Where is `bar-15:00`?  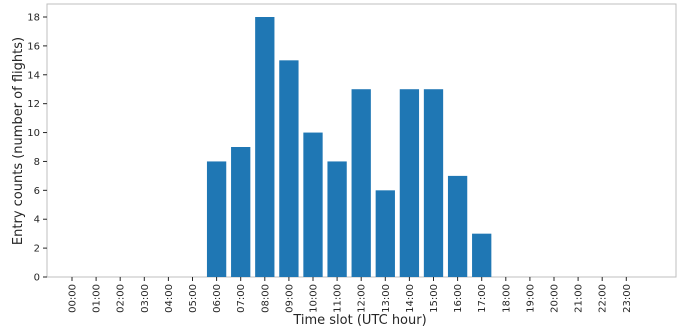 bar-15:00 is located at coordinates (433, 183).